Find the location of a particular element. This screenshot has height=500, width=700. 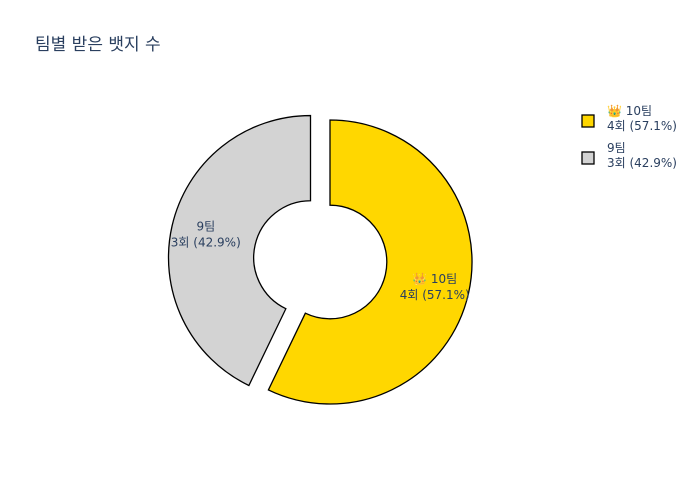

legend-label-name-0: 👑 10팀 is located at coordinates (629, 111).